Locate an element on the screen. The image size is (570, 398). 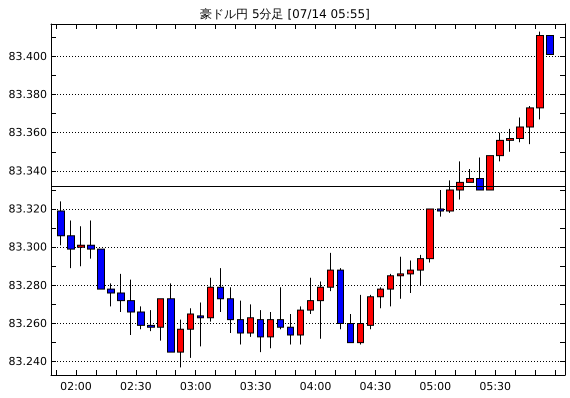
y-tick-label: 83.320 is located at coordinates (27, 209).